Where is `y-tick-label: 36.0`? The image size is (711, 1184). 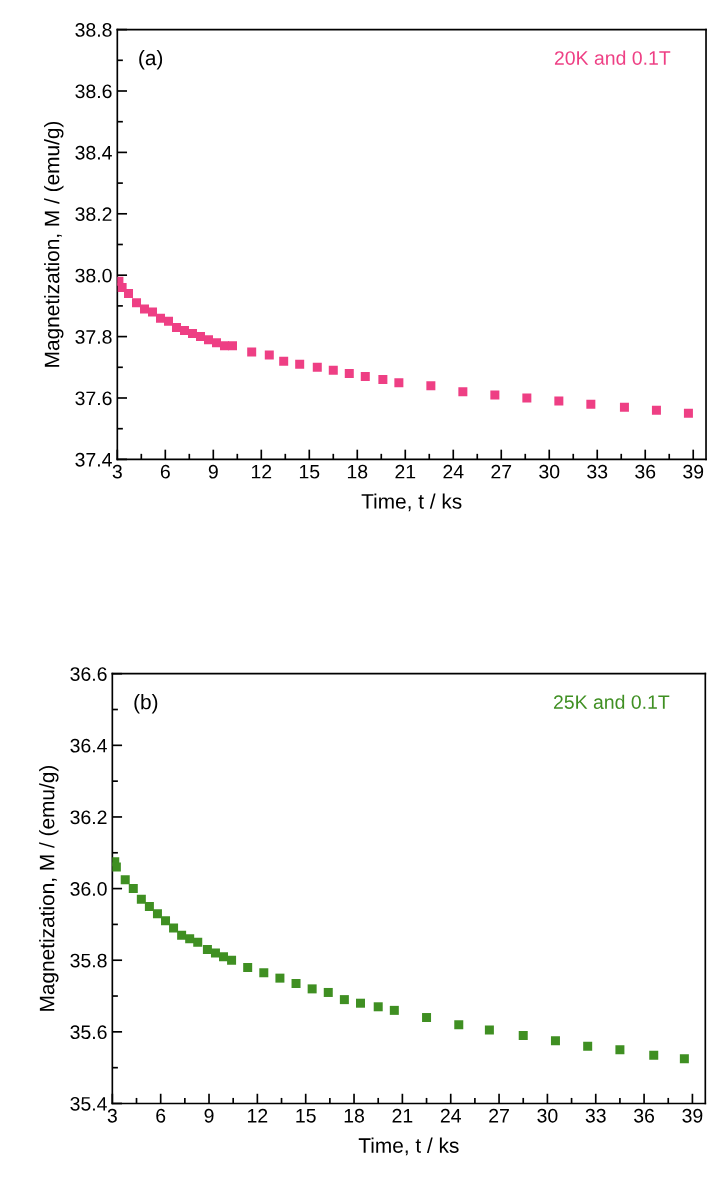 y-tick-label: 36.0 is located at coordinates (88, 889).